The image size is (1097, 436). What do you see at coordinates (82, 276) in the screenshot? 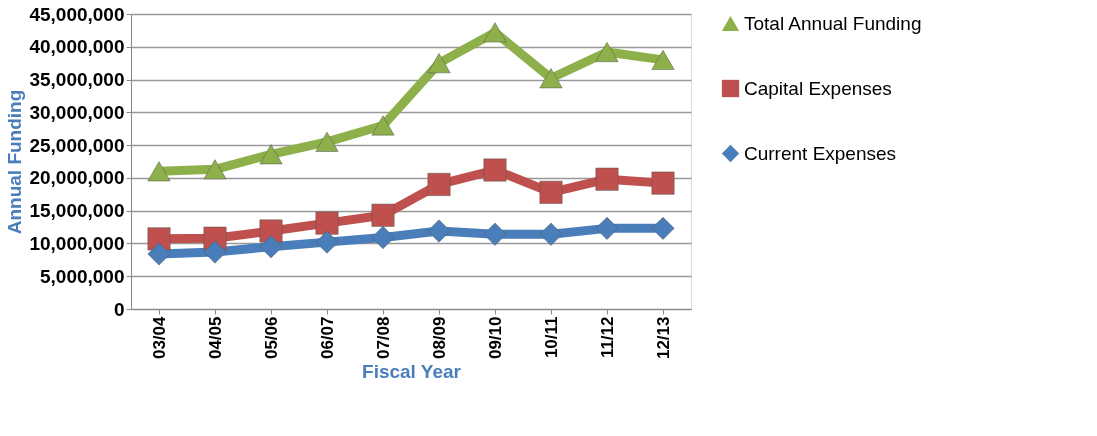
I see `y-tick-label: 5,000,000` at bounding box center [82, 276].